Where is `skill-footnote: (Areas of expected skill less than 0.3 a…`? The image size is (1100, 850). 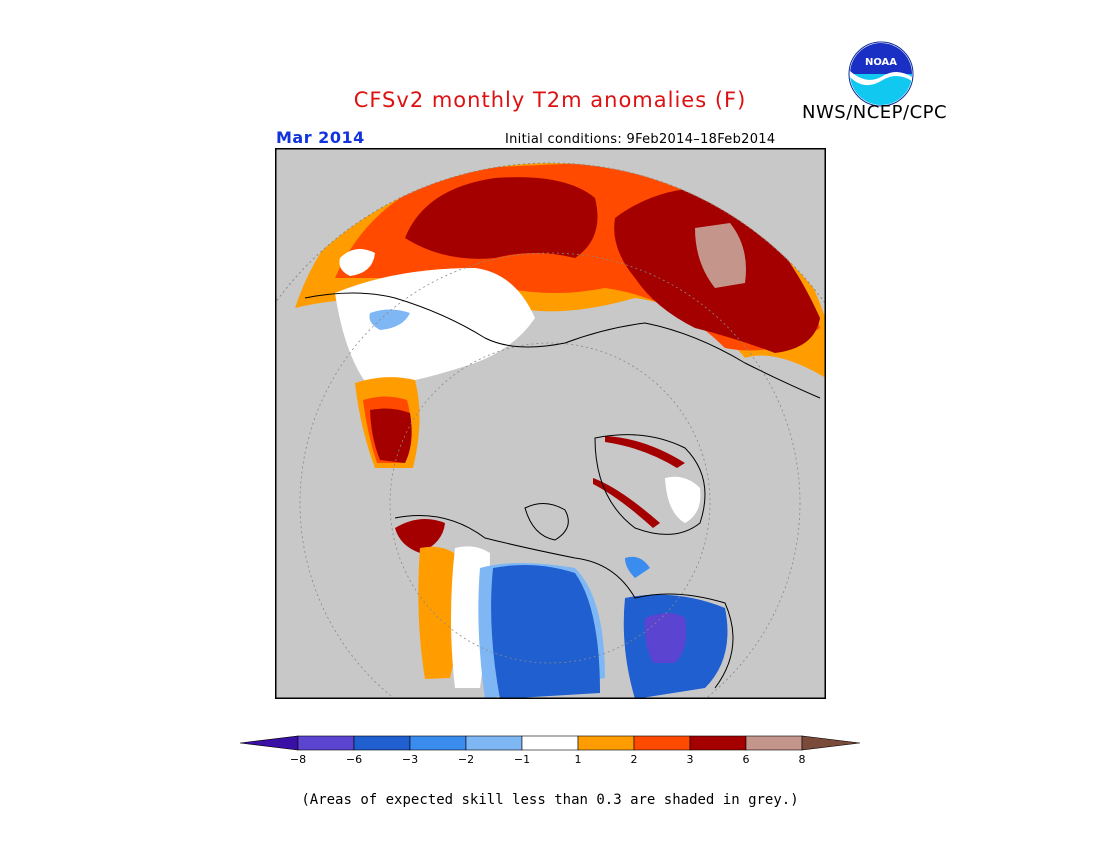
skill-footnote: (Areas of expected skill less than 0.3 a… is located at coordinates (550, 800).